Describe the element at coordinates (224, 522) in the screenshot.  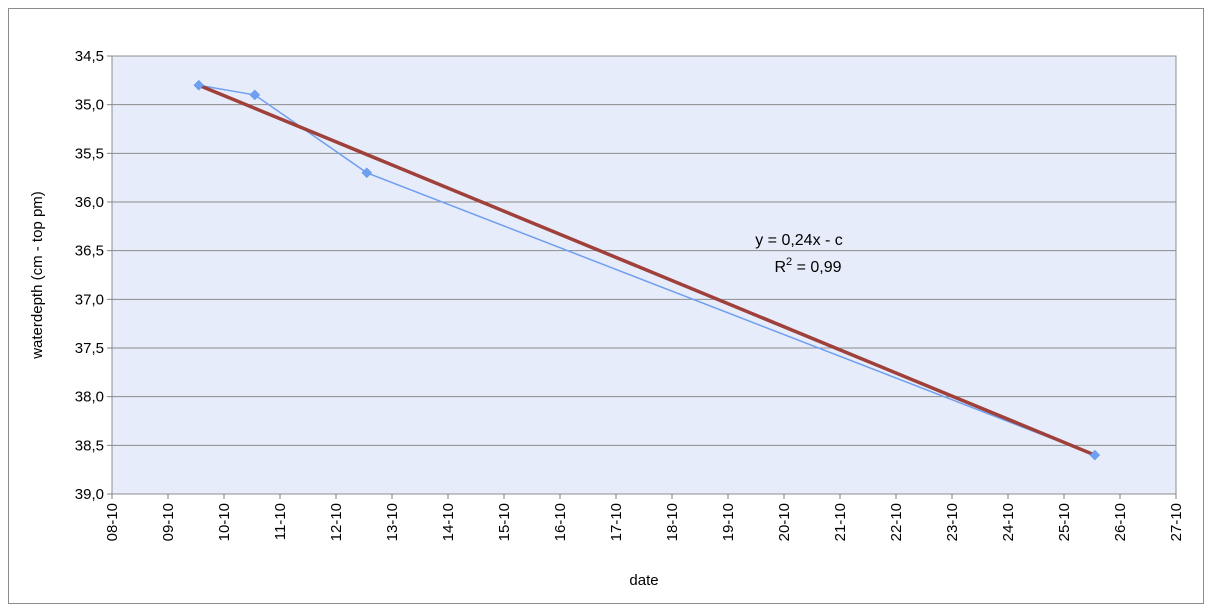
I see `x-tick-label: 10-10` at that location.